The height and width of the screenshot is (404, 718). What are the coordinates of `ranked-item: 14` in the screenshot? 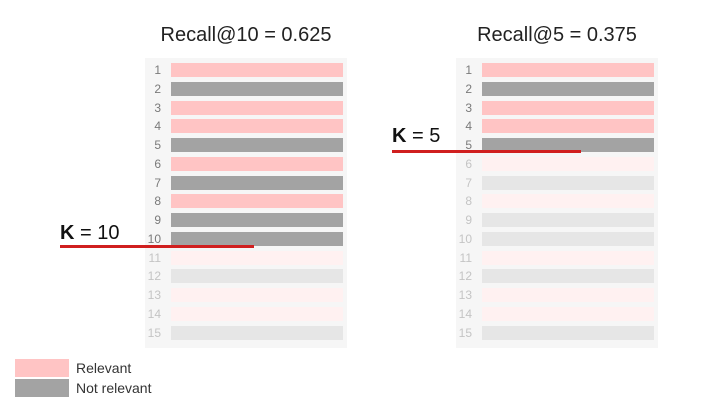 It's located at (557, 314).